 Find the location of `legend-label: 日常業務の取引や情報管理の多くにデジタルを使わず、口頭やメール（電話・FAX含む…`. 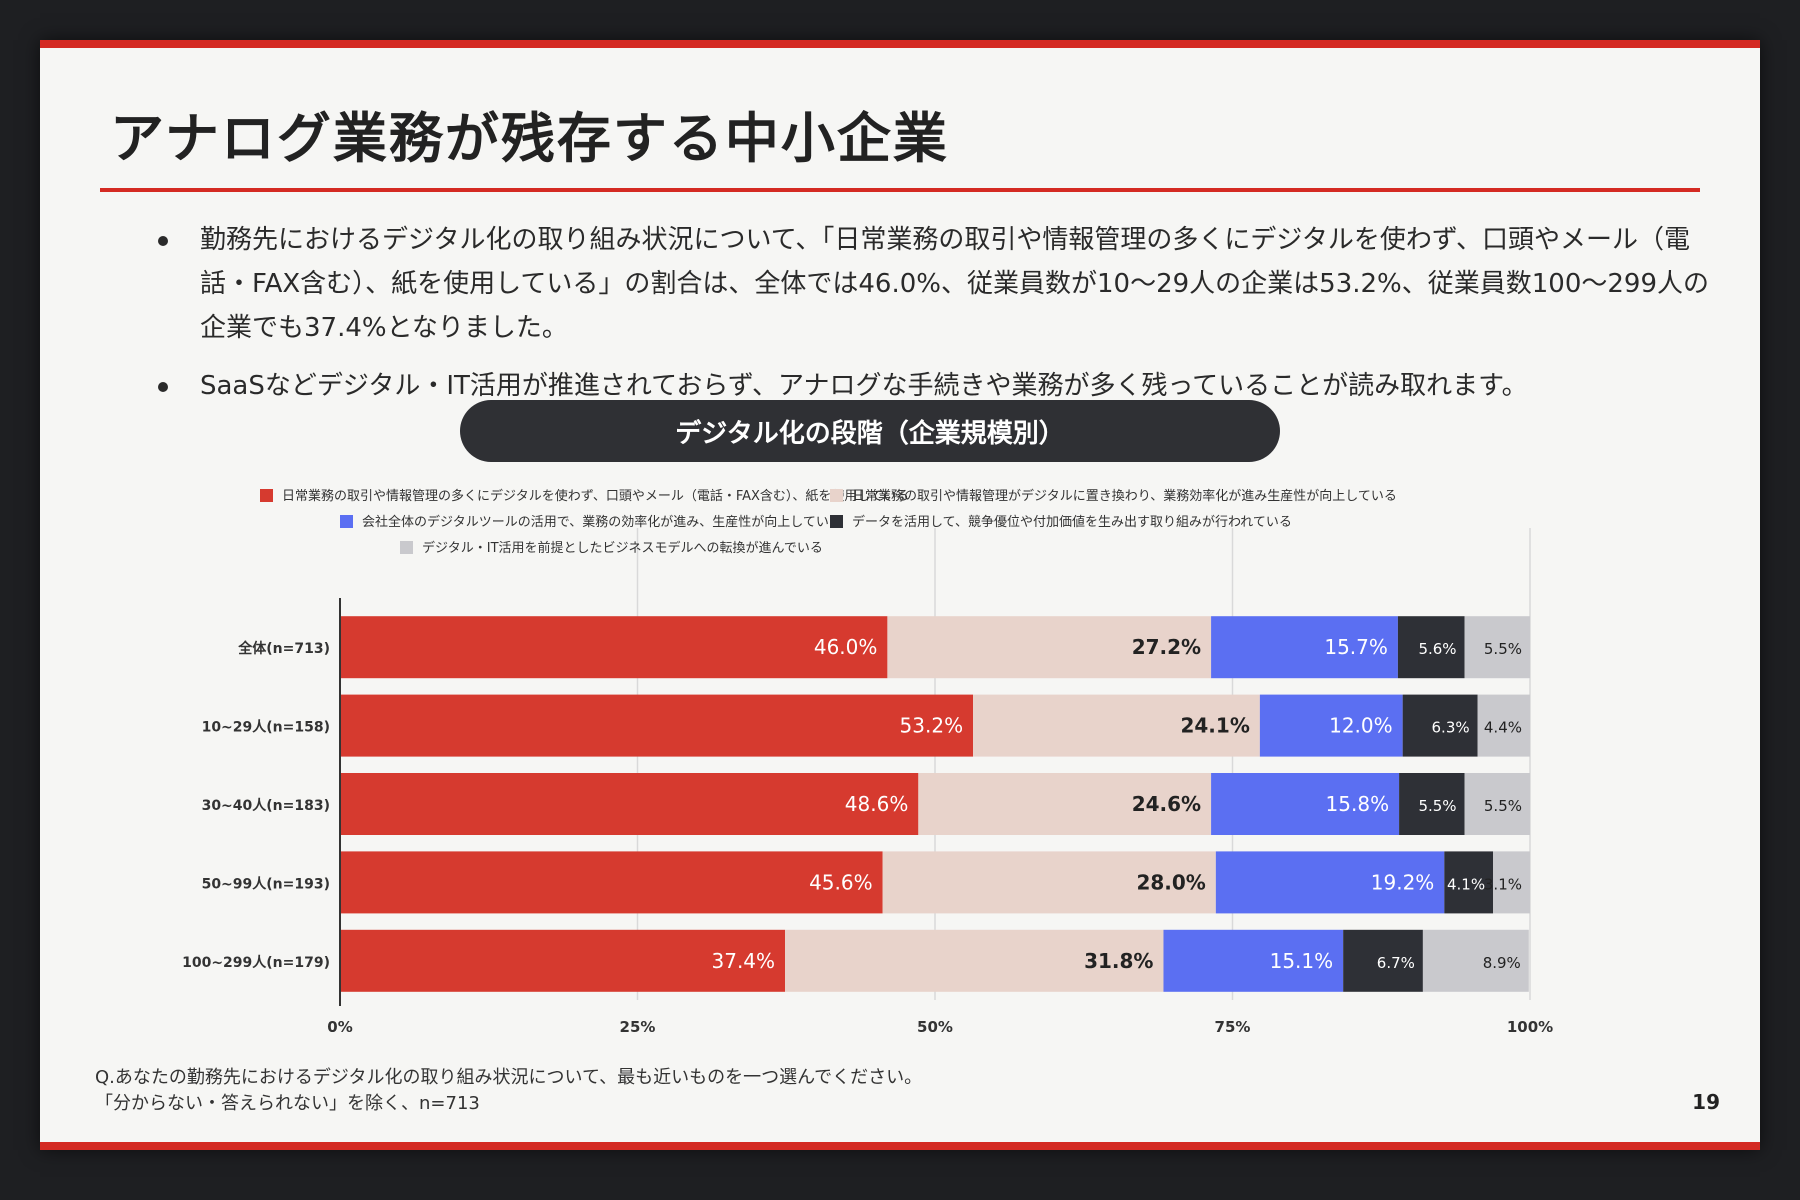

legend-label: 日常業務の取引や情報管理の多くにデジタルを使わず、口頭やメール（電話・FAX含む… is located at coordinates (595, 496).